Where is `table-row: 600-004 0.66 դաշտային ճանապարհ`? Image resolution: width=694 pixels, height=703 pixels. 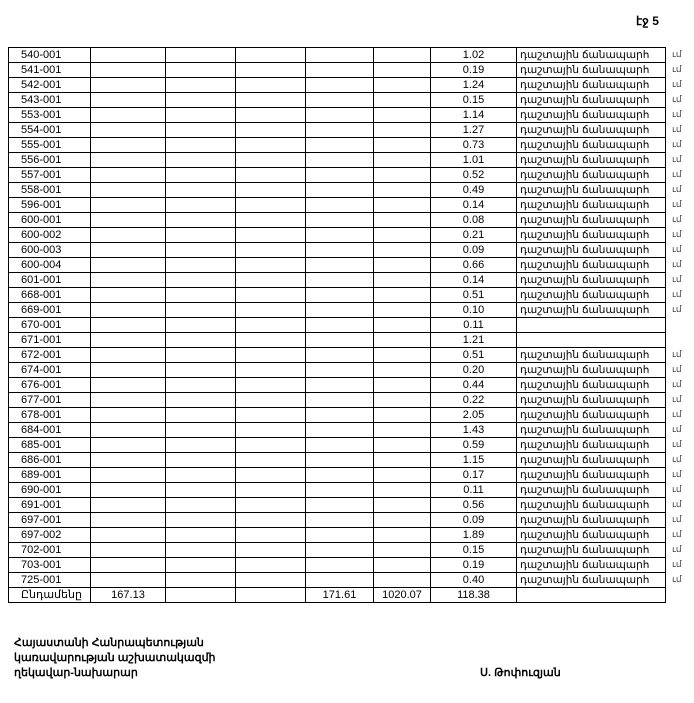 table-row: 600-004 0.66 դաշտային ճանապարհ is located at coordinates (337, 265).